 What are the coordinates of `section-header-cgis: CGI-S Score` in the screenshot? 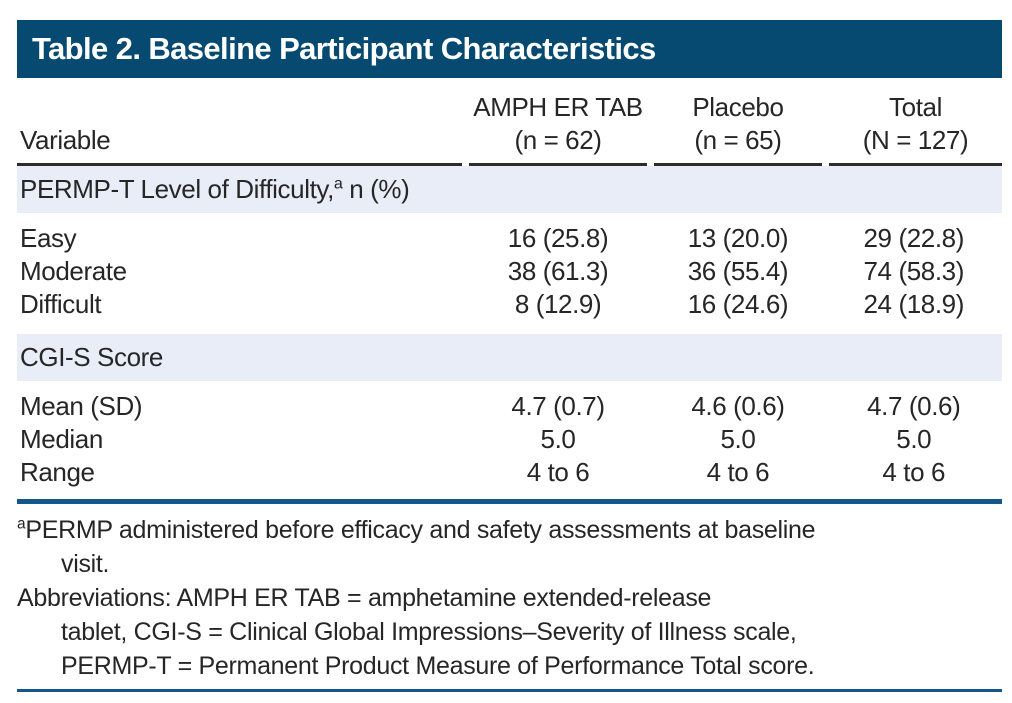 It's located at (509, 357).